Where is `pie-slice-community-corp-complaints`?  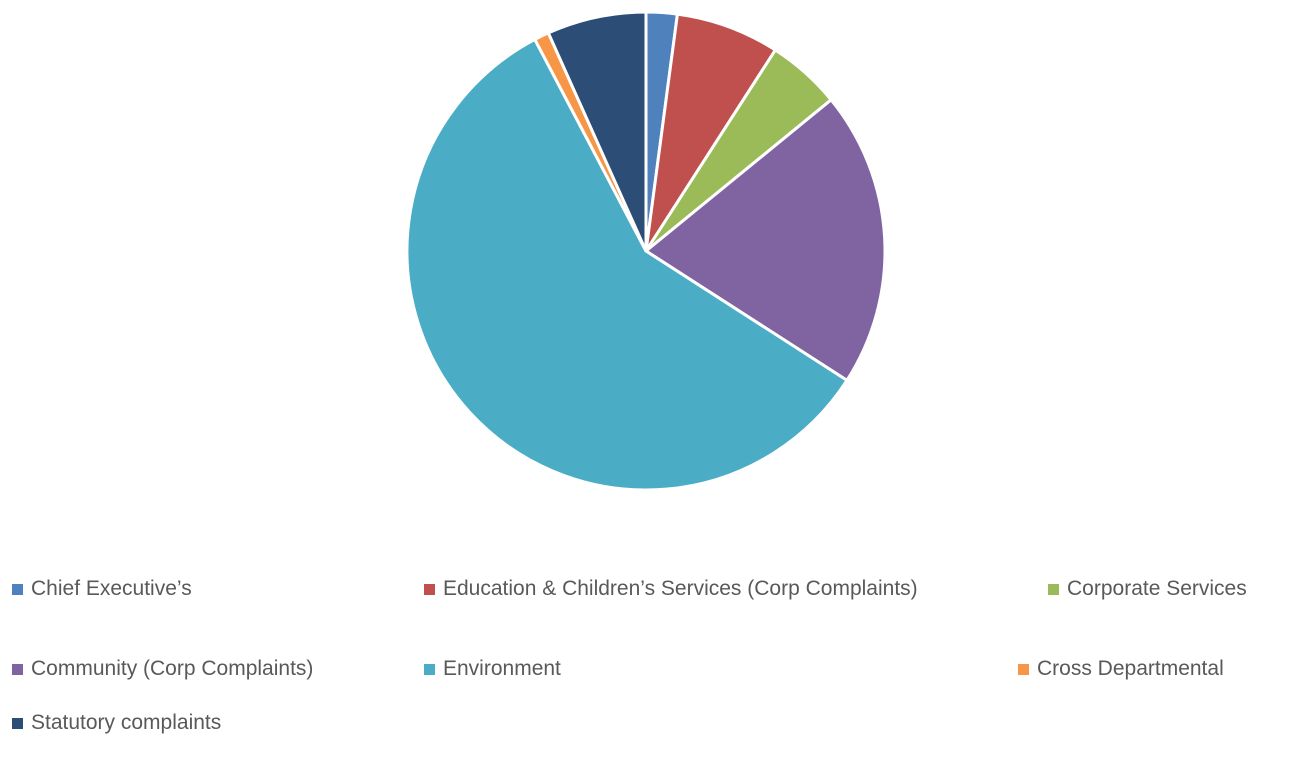
pie-slice-community-corp-complaints is located at coordinates (765, 240).